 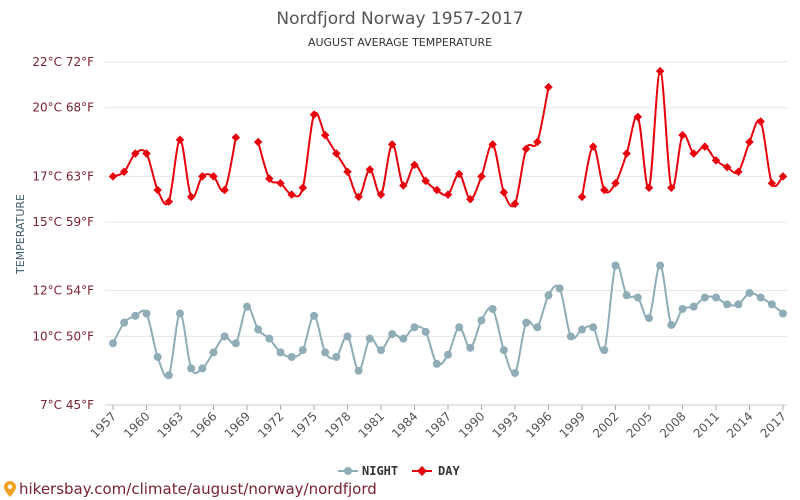 I want to click on legend-item-day: DAY, so click(x=436, y=471).